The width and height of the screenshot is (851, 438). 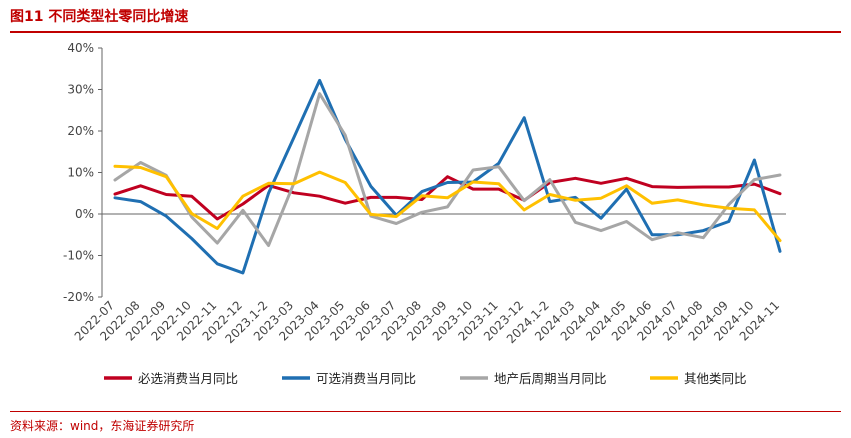 I want to click on legend-label: 其他类同比, so click(x=715, y=378).